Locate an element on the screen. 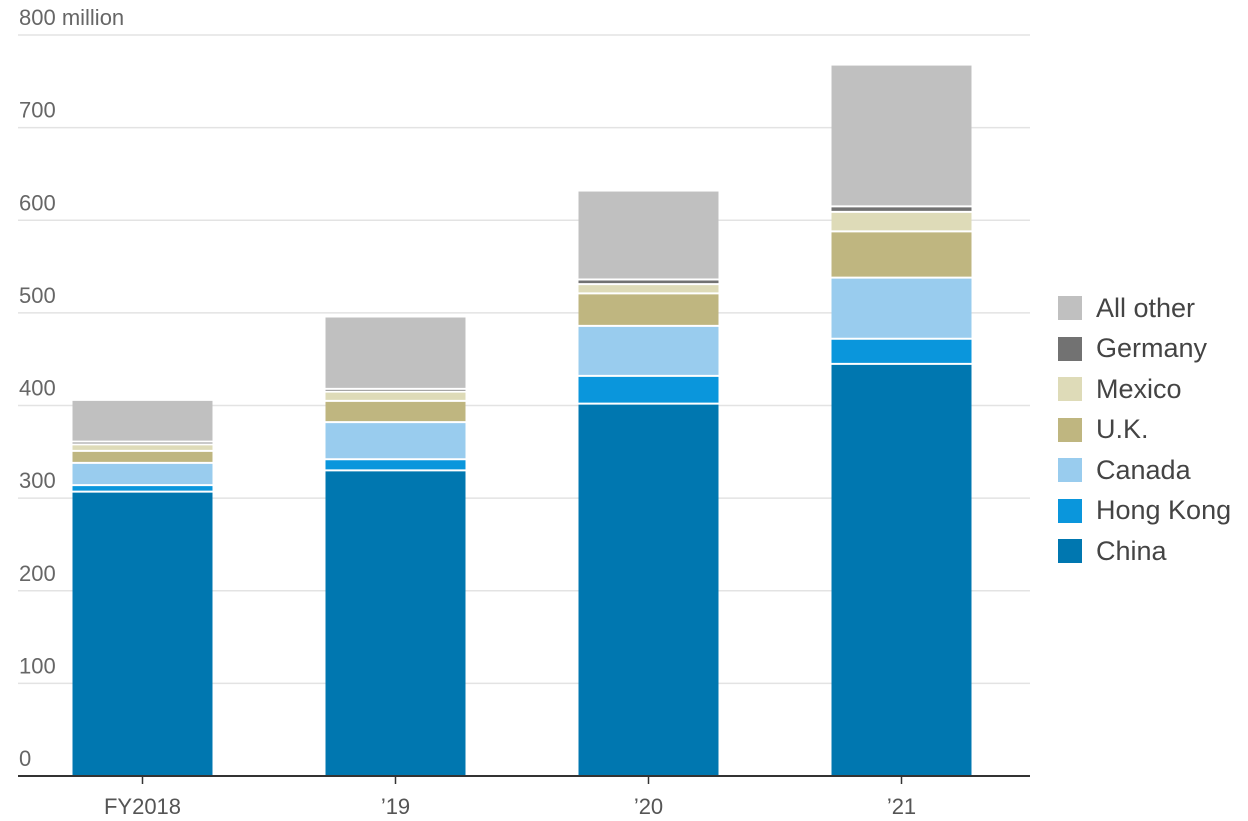 The image size is (1248, 821). legend-item: Germany is located at coordinates (1144, 349).